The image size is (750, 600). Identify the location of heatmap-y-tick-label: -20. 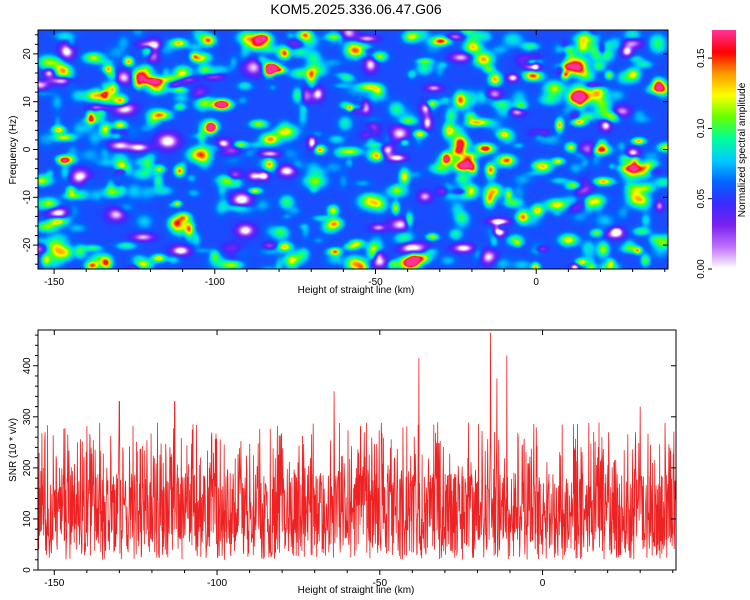
(27, 244).